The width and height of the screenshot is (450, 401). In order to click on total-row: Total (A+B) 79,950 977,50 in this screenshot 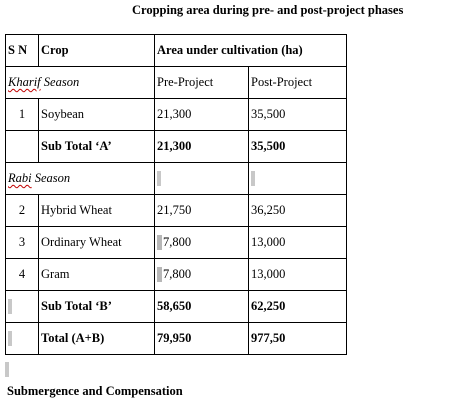, I will do `click(176, 338)`.